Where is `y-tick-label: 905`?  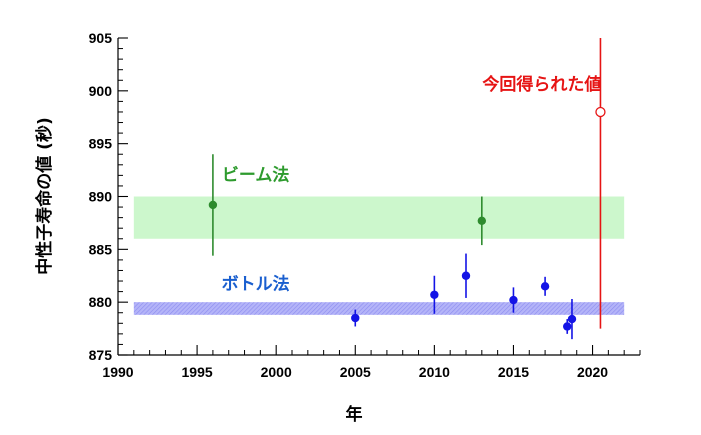 y-tick-label: 905 is located at coordinates (101, 38).